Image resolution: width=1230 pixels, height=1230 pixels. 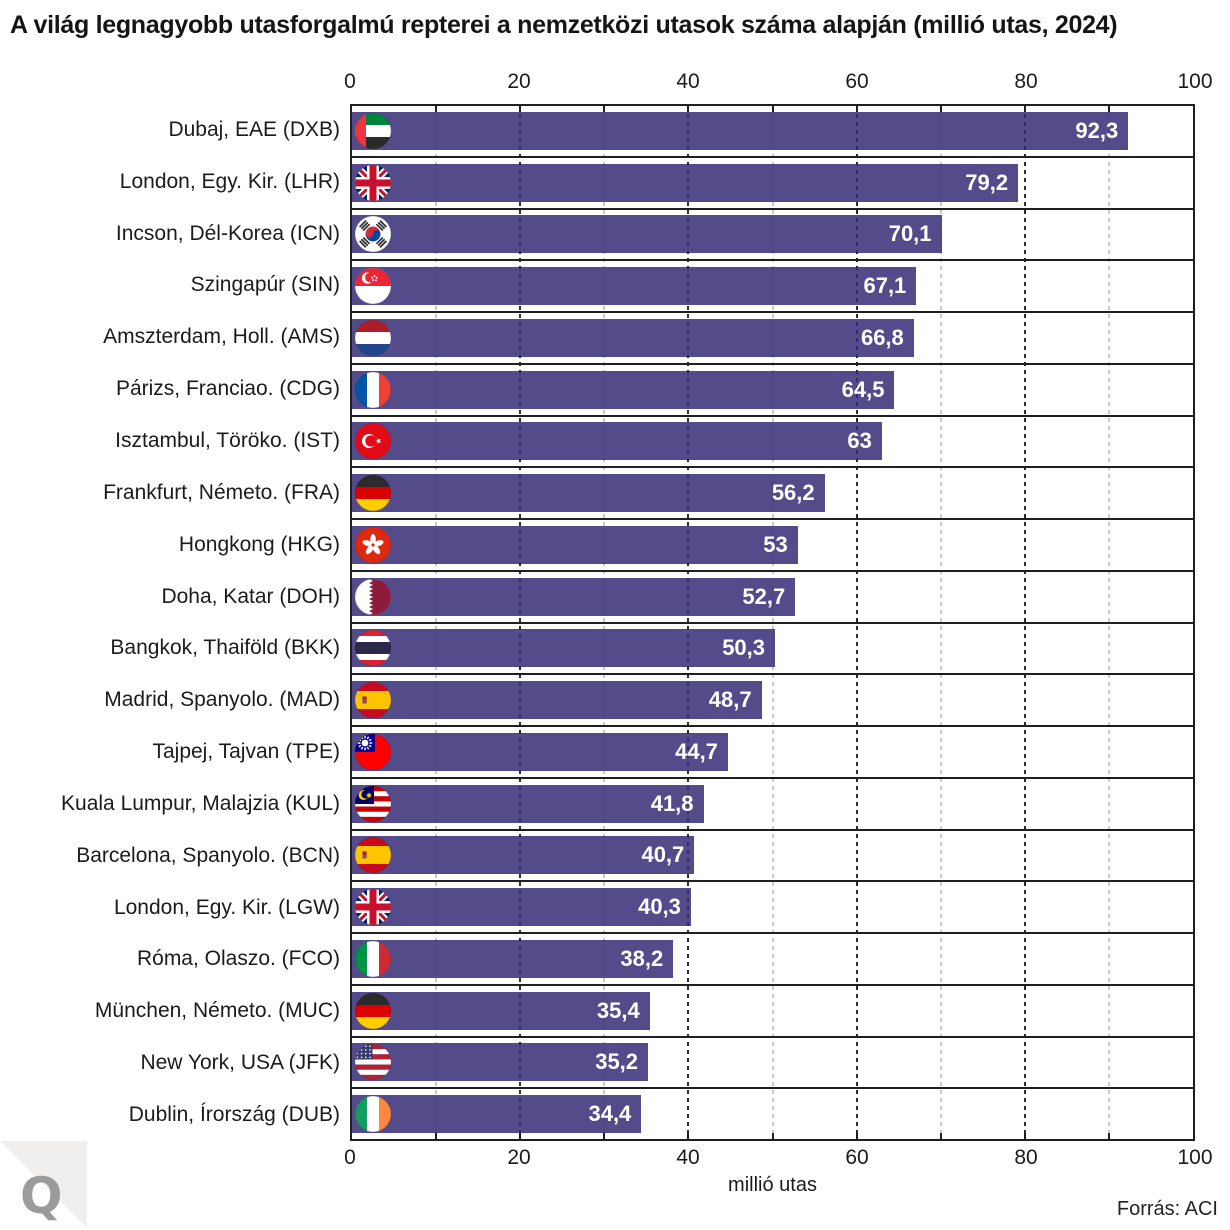 What do you see at coordinates (238, 959) in the screenshot?
I see `category-label: Róma, Olaszo. (FCO)` at bounding box center [238, 959].